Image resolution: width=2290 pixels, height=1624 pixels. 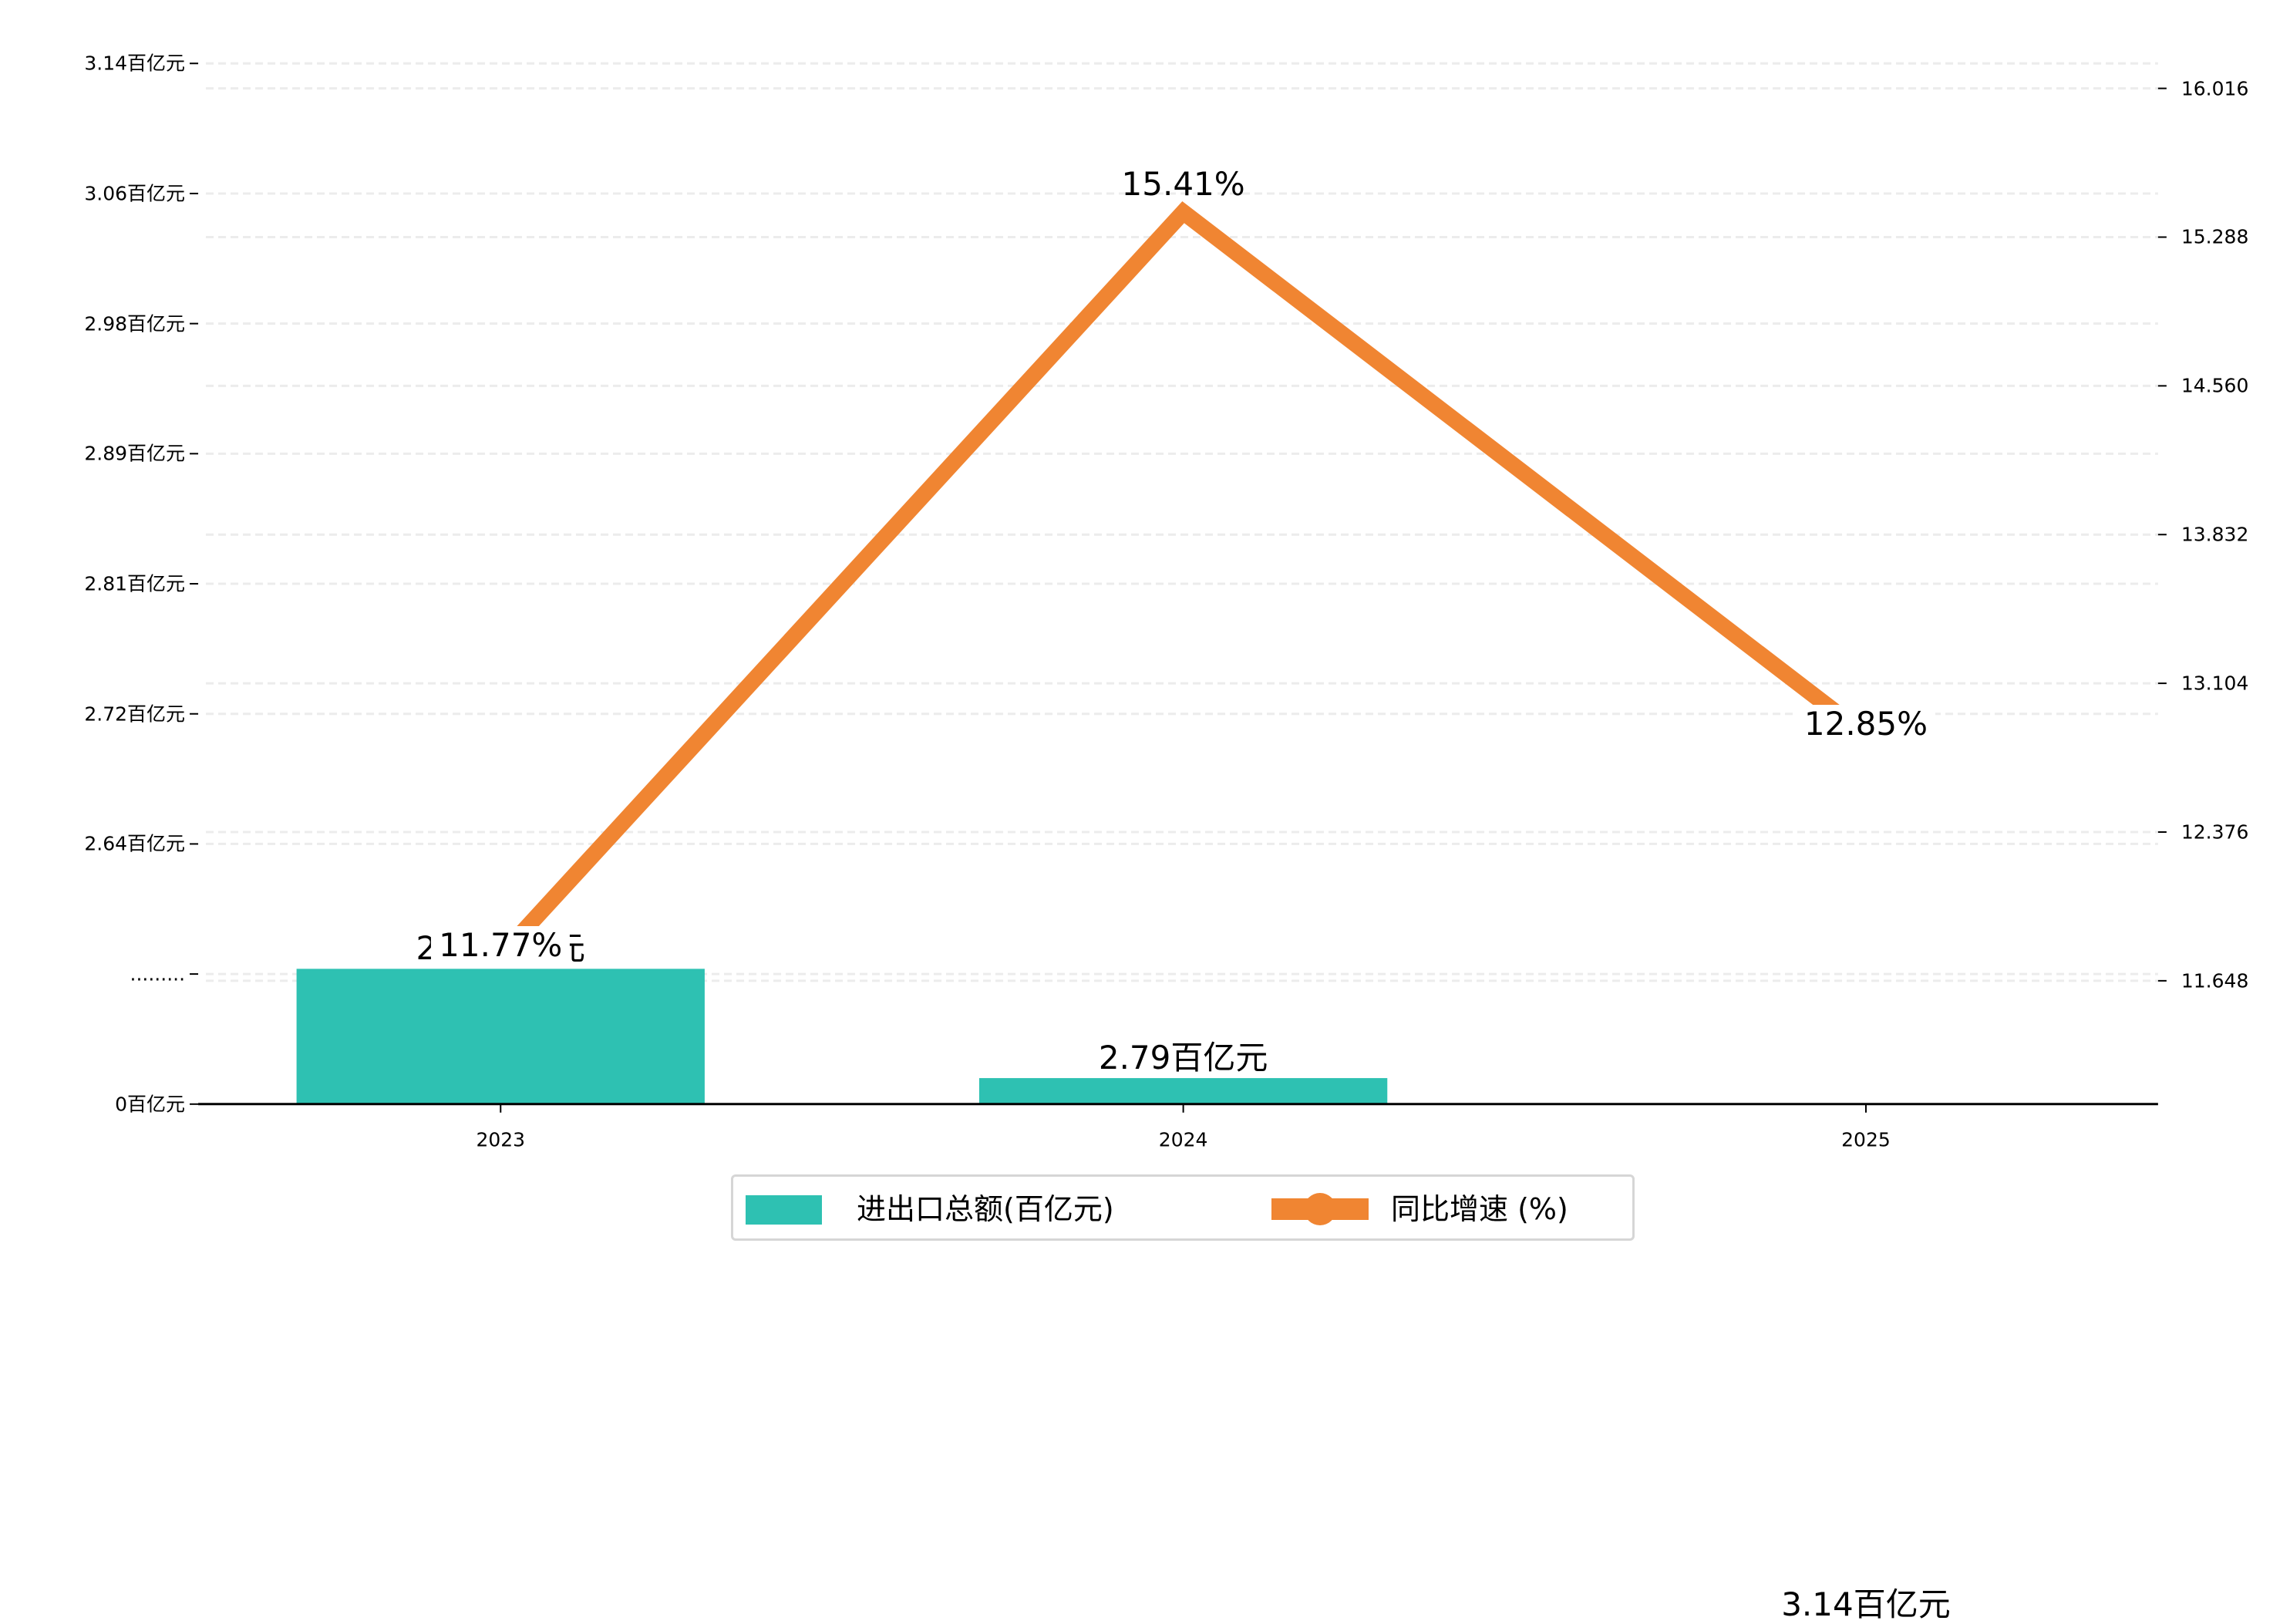 I want to click on x-tick-label: 2023, so click(x=501, y=1139).